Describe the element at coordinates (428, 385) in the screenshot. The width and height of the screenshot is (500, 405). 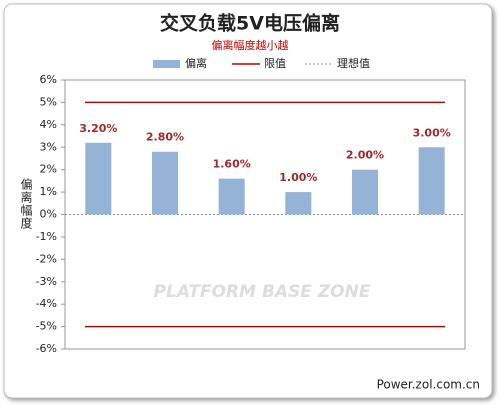
I see `footer: Power.zol.com.cn` at that location.